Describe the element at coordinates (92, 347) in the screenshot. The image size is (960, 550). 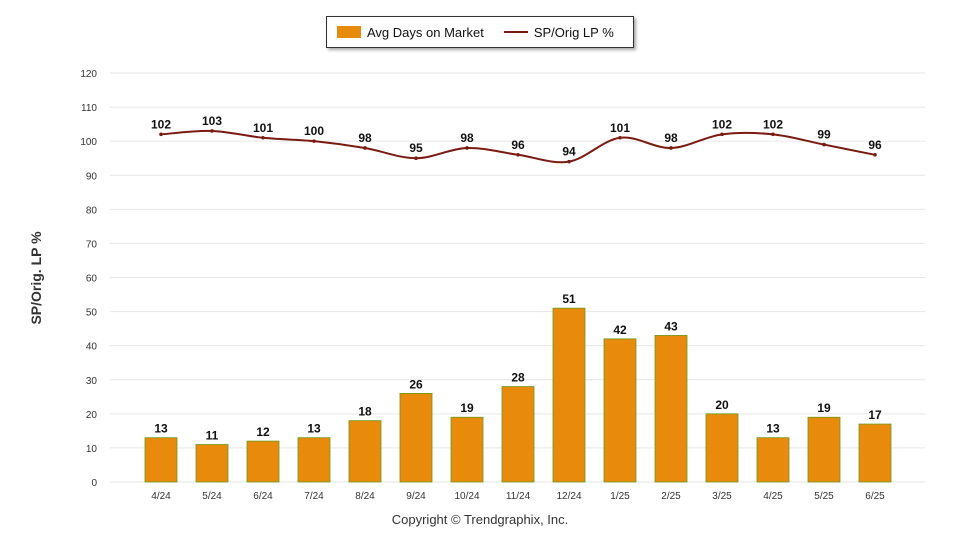
I see `y-tick-label: 40` at that location.